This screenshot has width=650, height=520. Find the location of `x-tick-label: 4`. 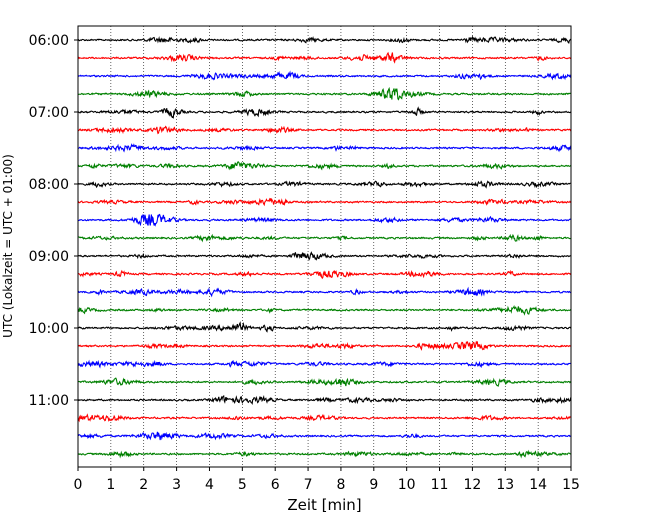

x-tick-label: 4 is located at coordinates (209, 485).